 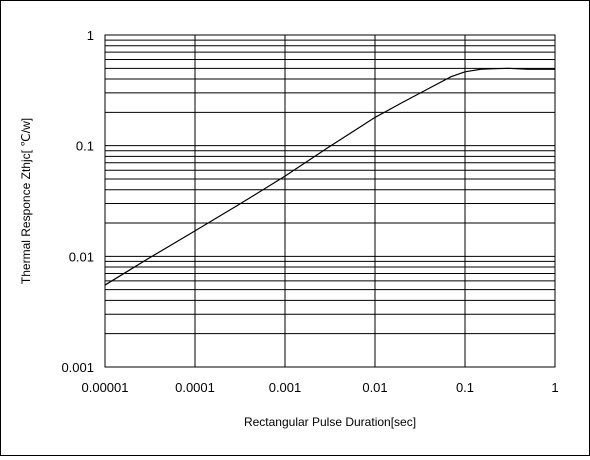 What do you see at coordinates (465, 387) in the screenshot?
I see `x-tick-label: 0.1` at bounding box center [465, 387].